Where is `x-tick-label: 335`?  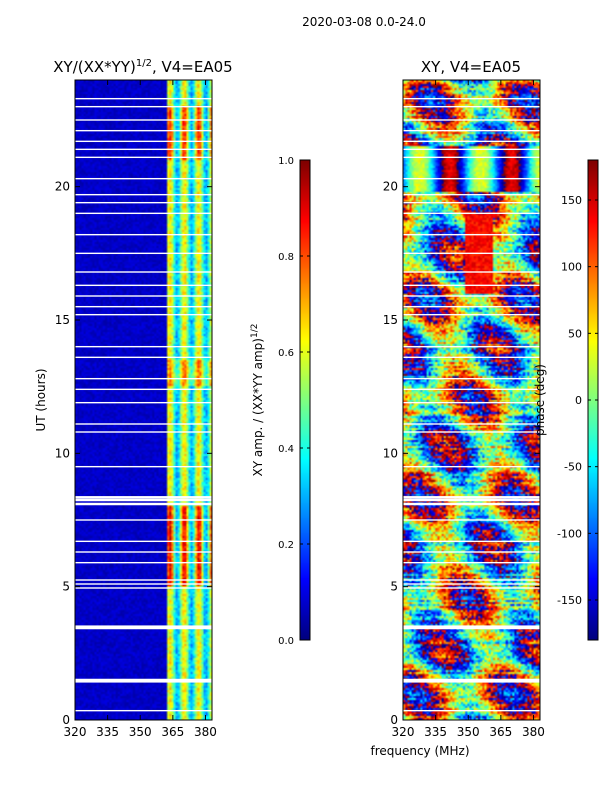 x-tick-label: 335 is located at coordinates (107, 732).